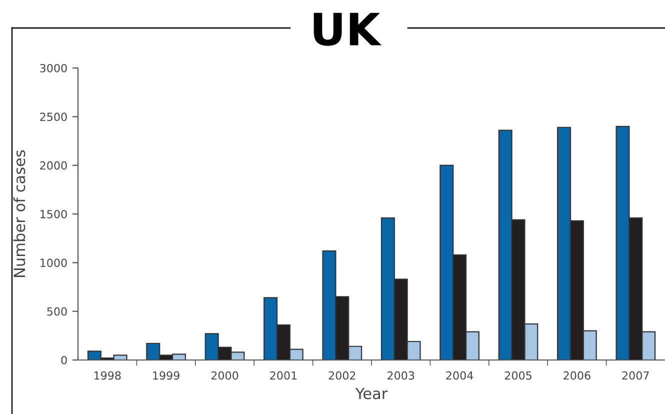 This screenshot has width=665, height=414. I want to click on x-tick-label: 1998, so click(107, 375).